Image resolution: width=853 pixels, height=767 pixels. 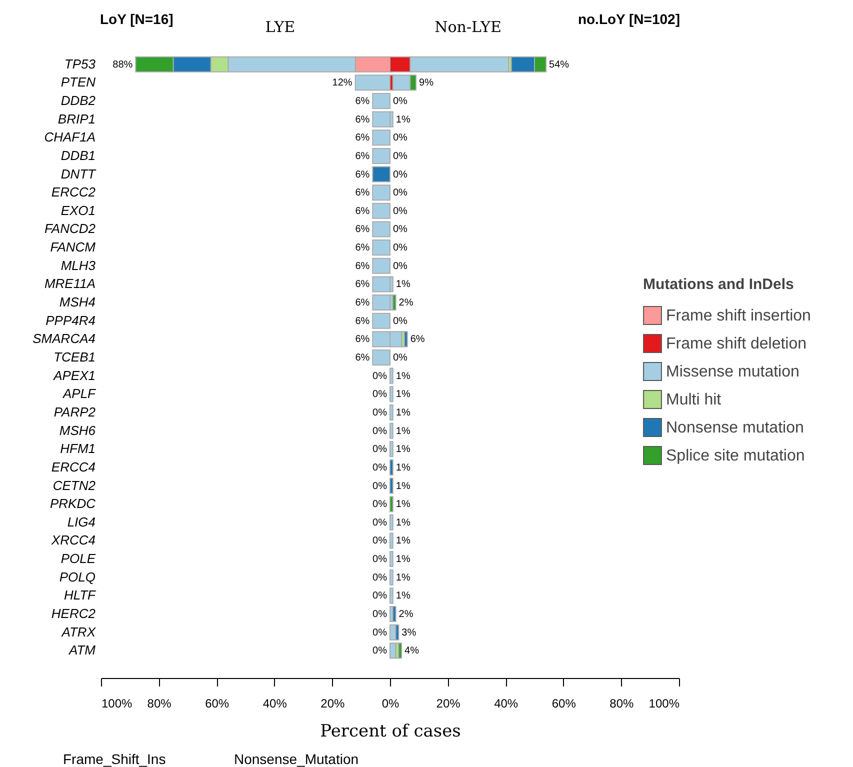 I want to click on text: no.LoY [N=102], so click(x=629, y=19).